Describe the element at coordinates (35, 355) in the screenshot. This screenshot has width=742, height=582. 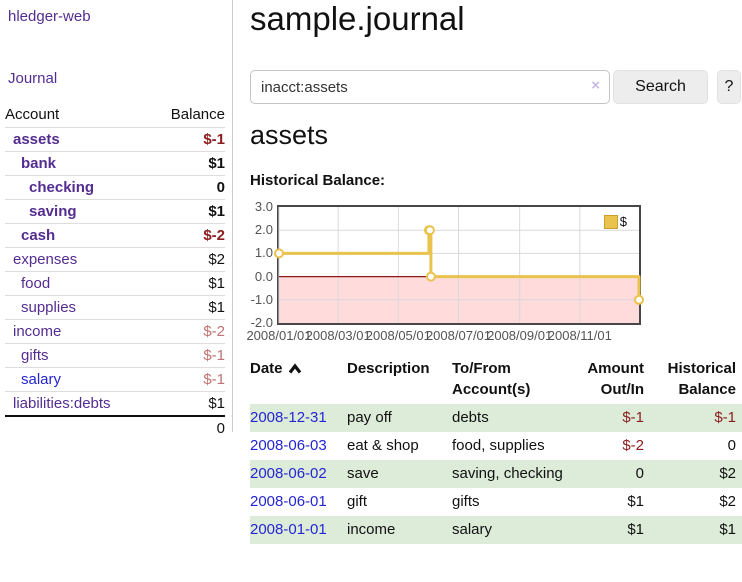
I see `sidebar-account-link-gifts: gifts` at that location.